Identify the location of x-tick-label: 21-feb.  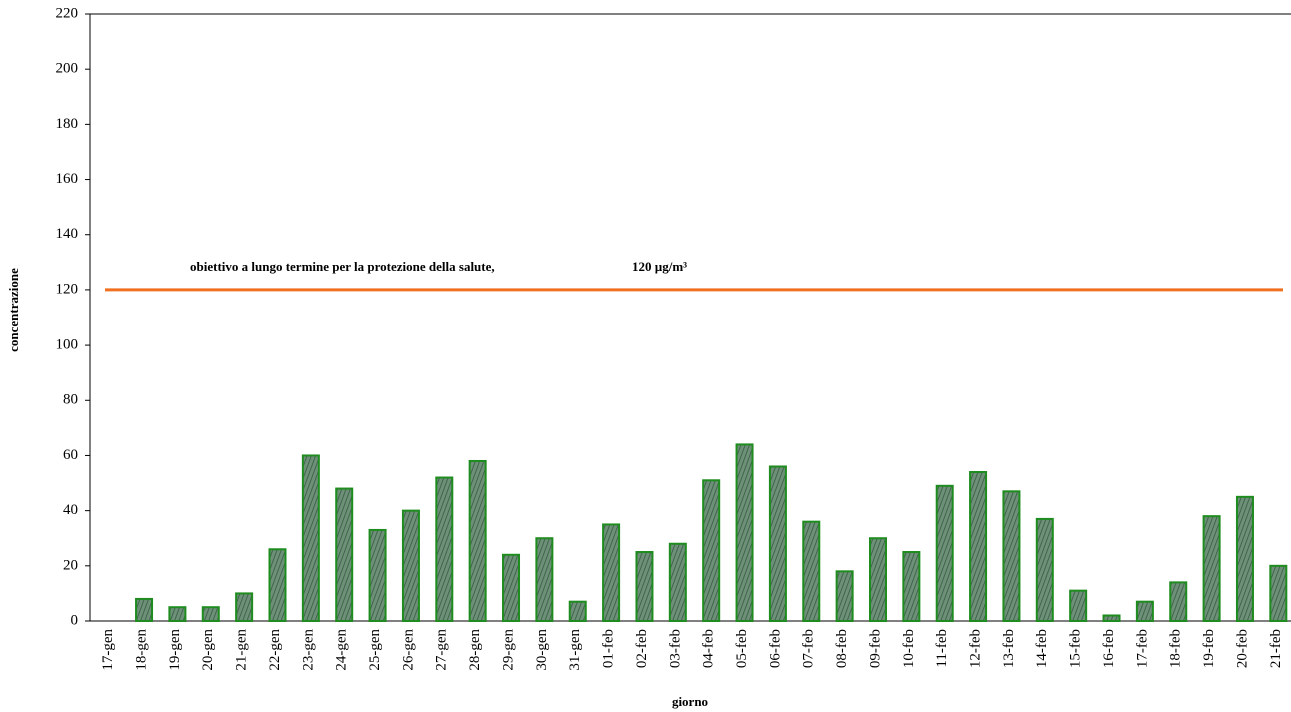
(1276, 648).